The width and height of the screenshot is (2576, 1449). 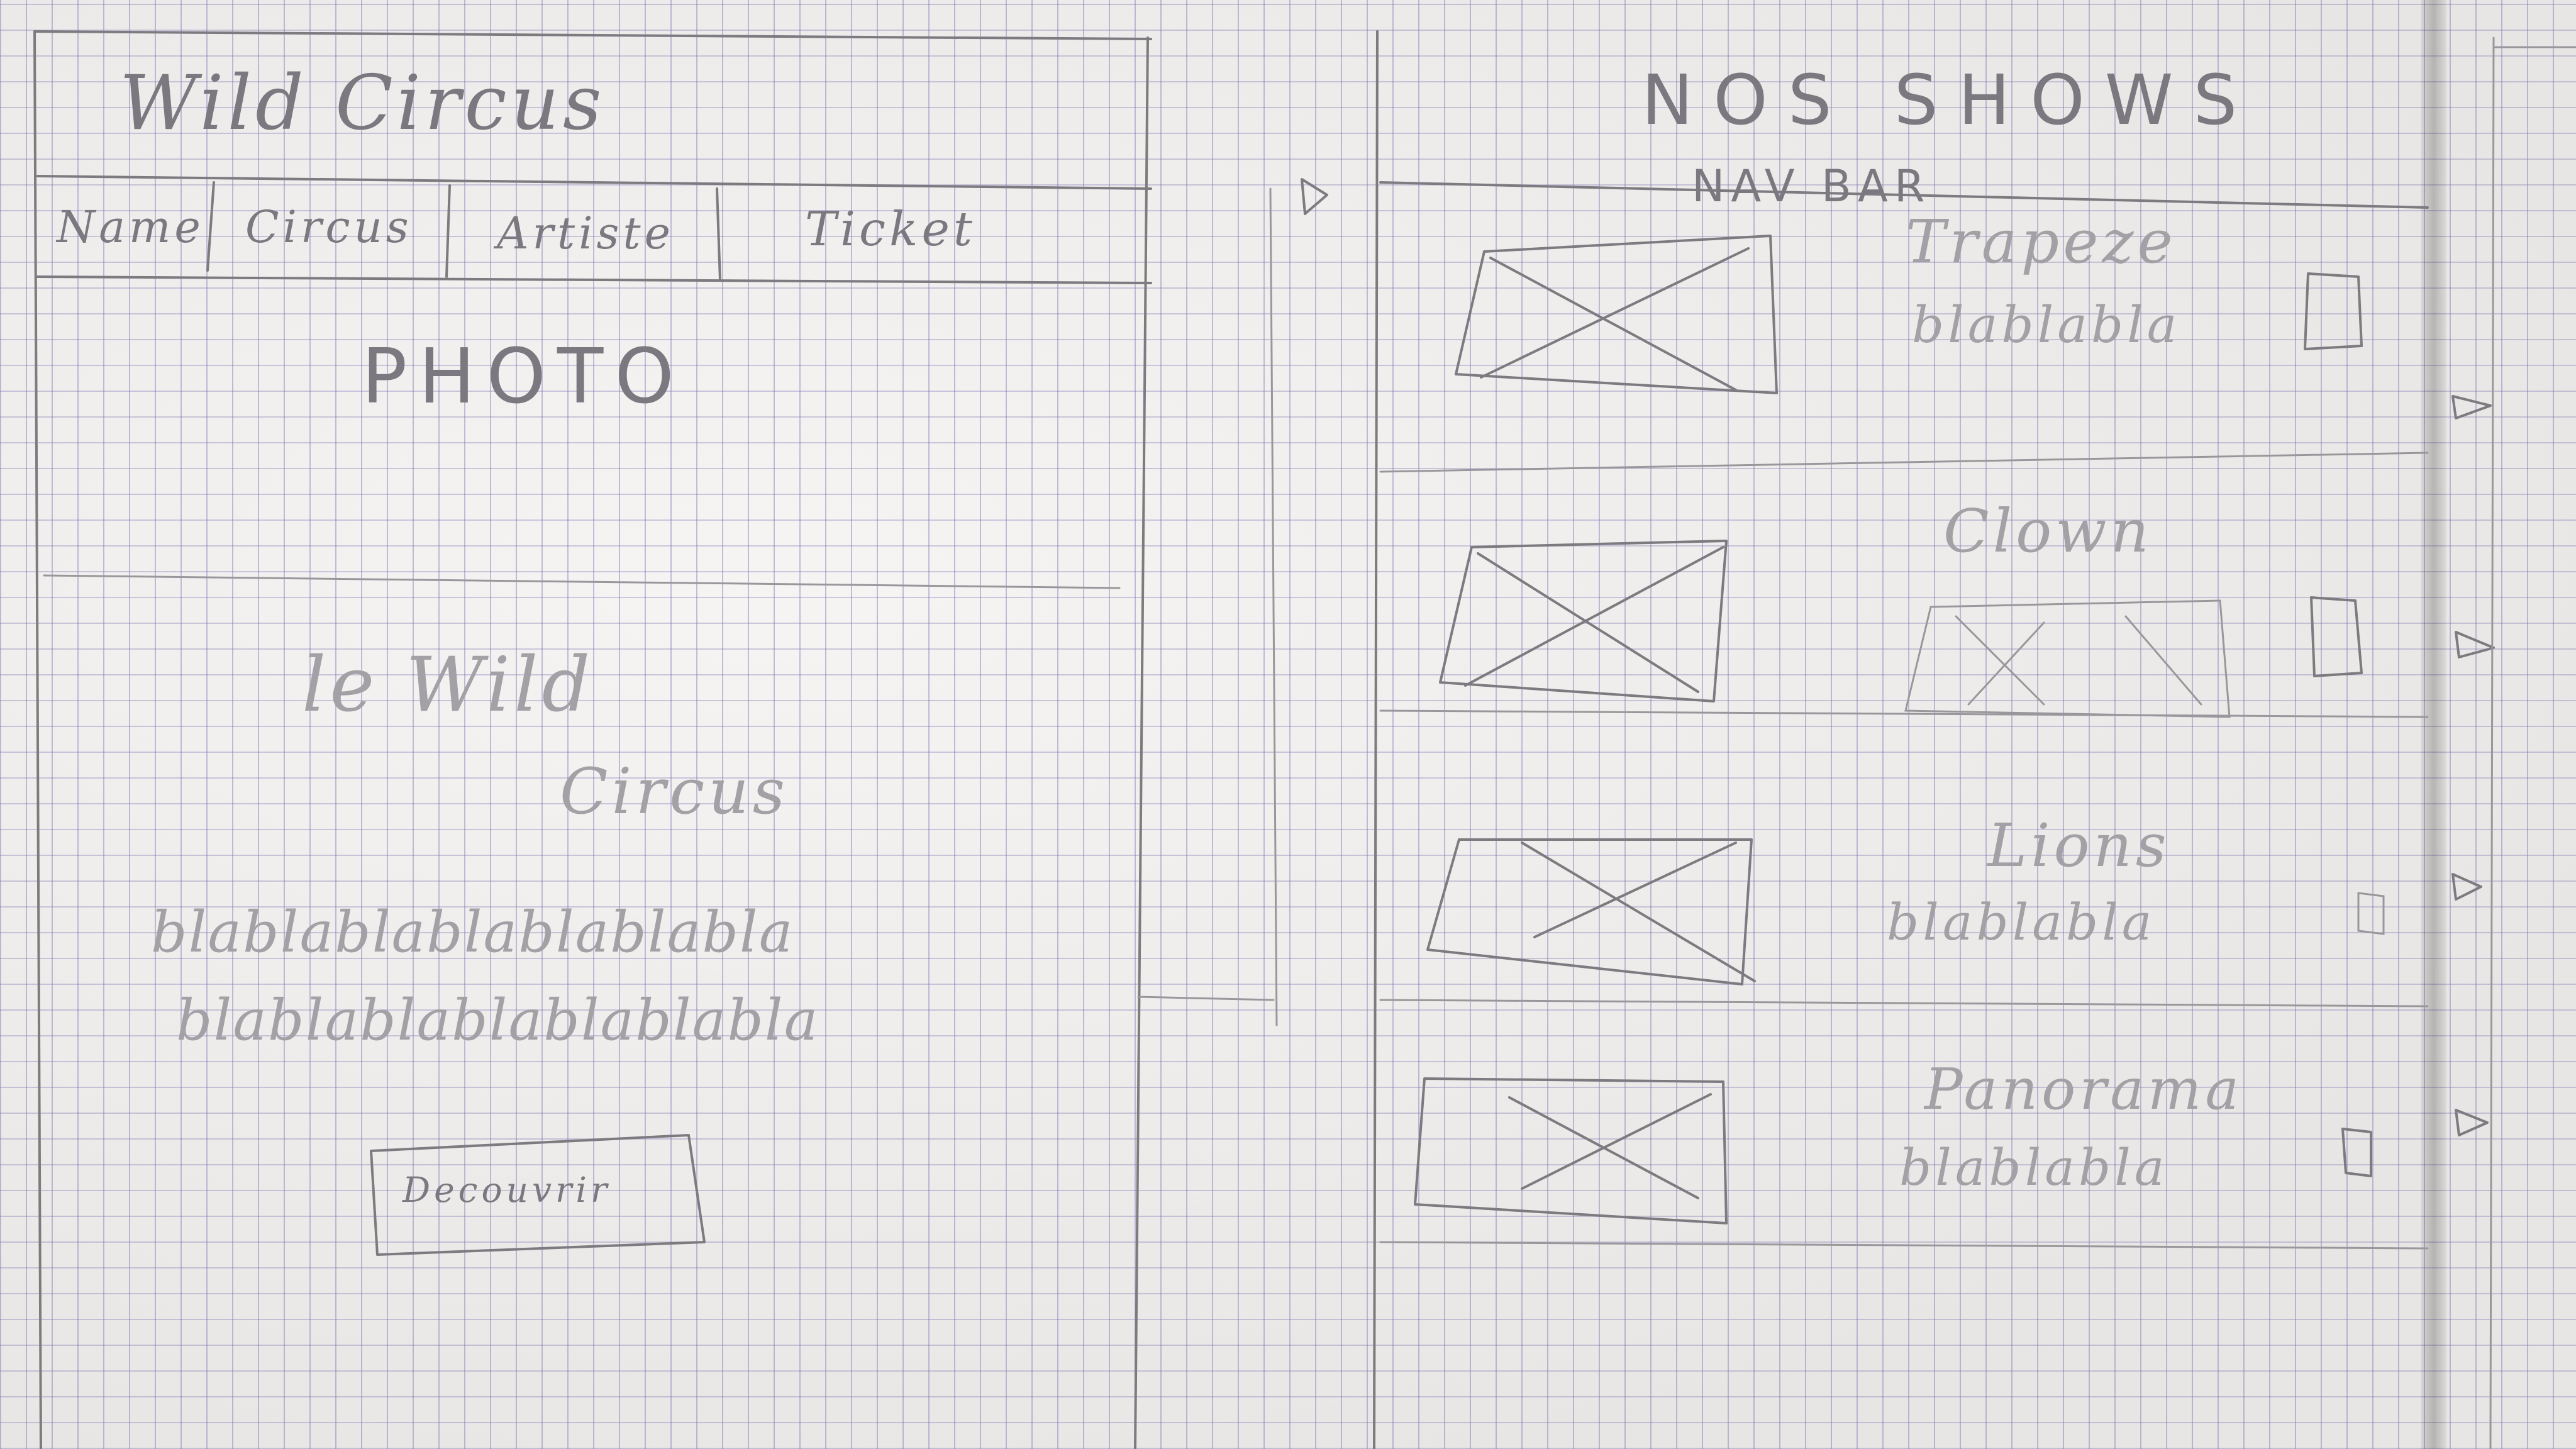 I want to click on nav-item-artiste: Artiste, so click(x=586, y=233).